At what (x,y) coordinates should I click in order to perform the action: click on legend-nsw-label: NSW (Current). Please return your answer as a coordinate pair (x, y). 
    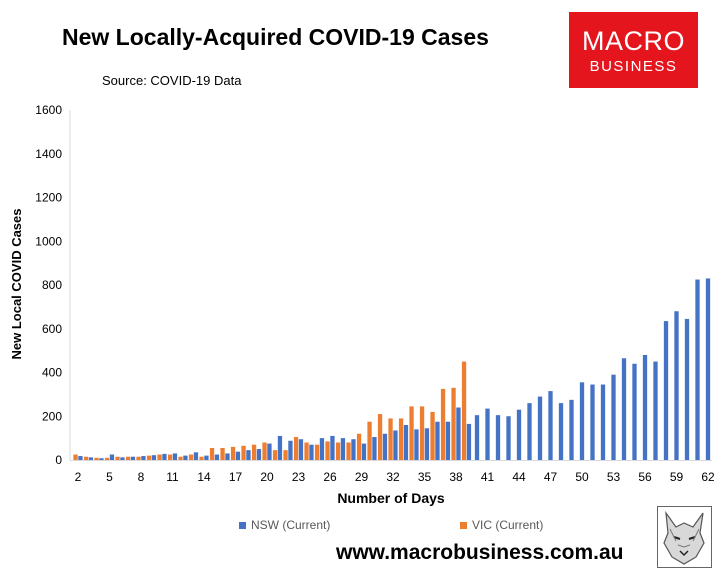
    Looking at the image, I should click on (291, 525).